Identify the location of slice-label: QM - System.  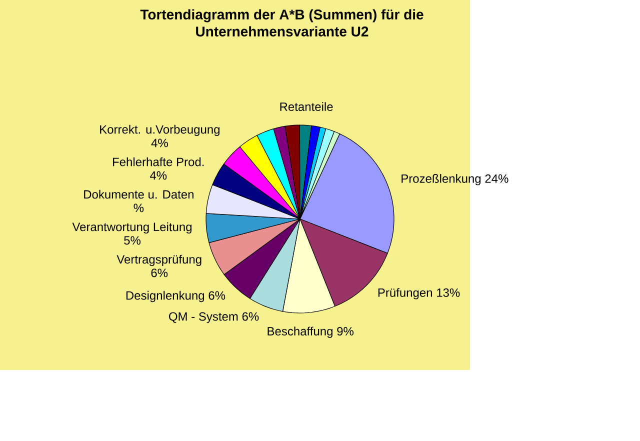
(203, 318).